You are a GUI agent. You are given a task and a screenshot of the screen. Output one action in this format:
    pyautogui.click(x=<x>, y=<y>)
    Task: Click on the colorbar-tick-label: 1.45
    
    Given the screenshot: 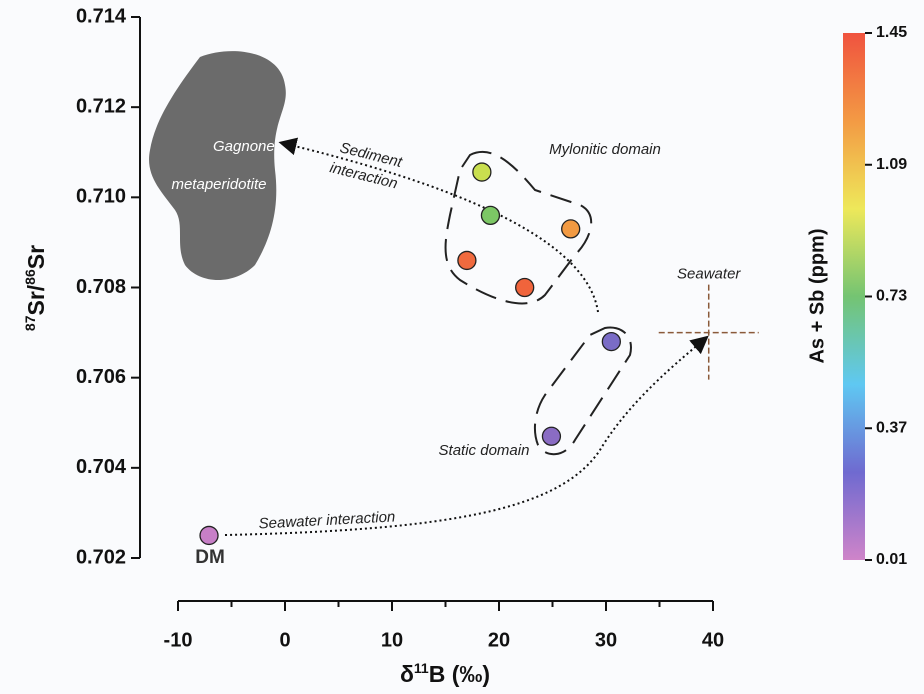 What is the action you would take?
    pyautogui.click(x=891, y=32)
    